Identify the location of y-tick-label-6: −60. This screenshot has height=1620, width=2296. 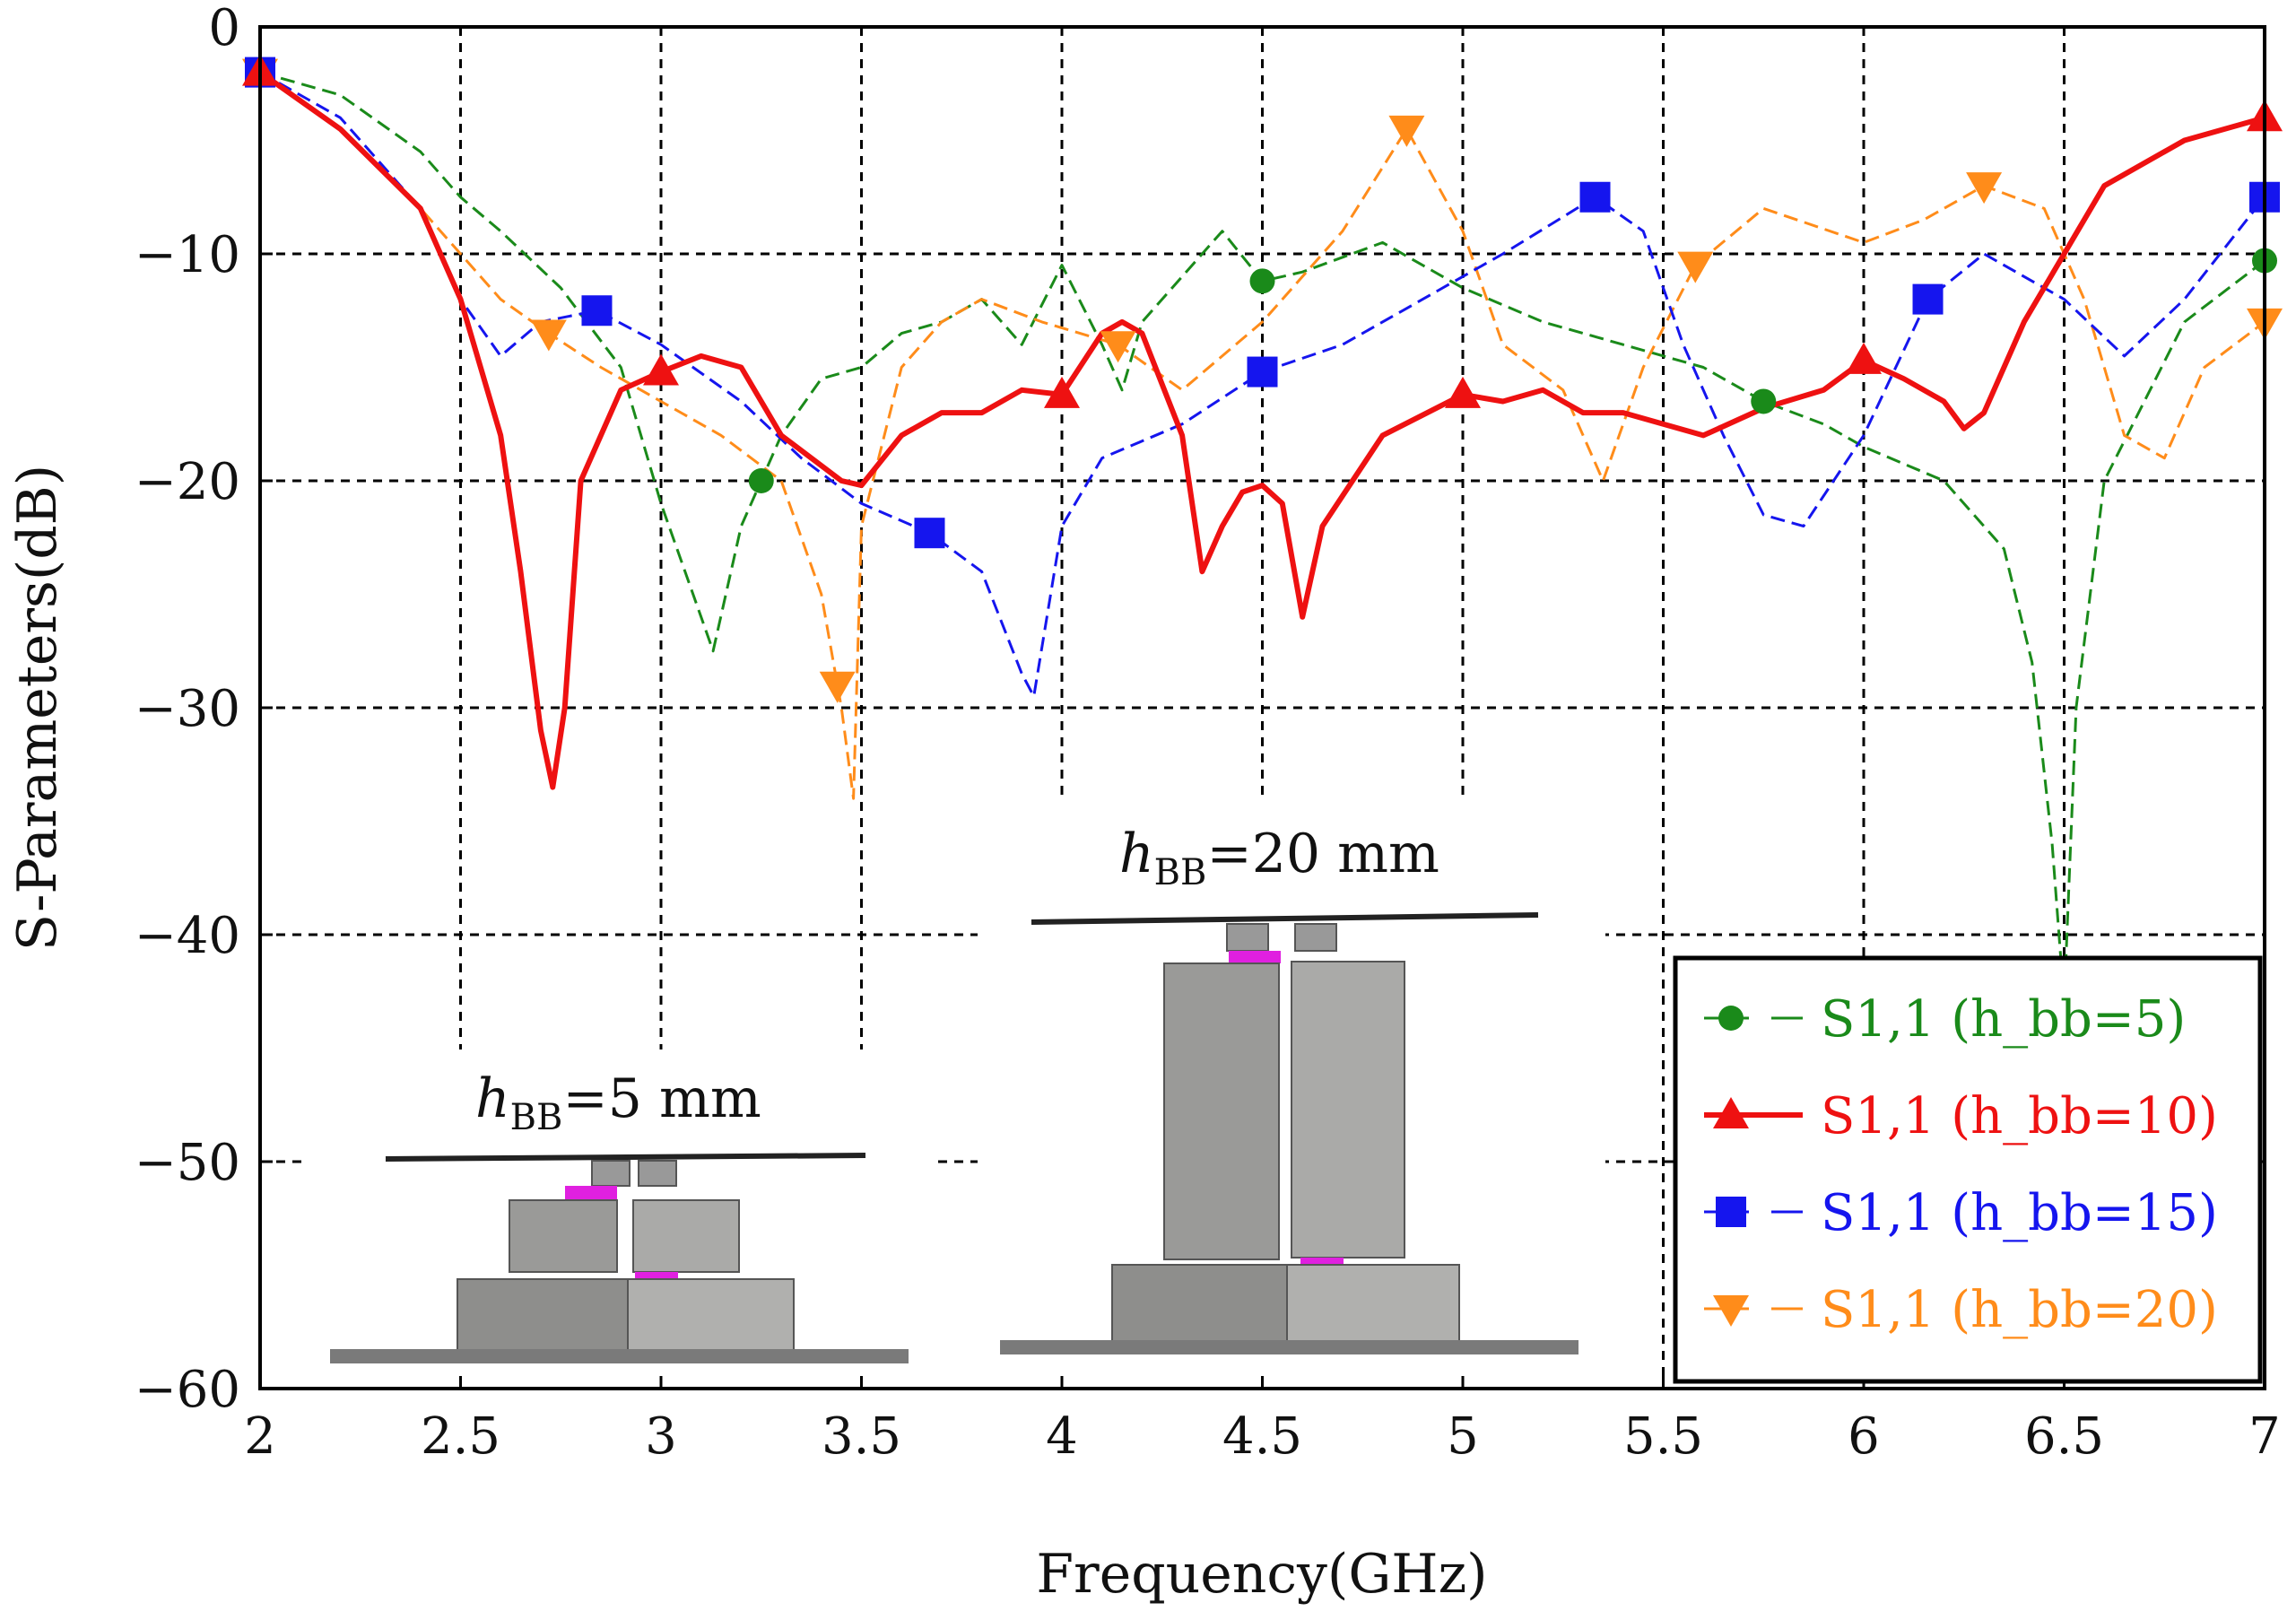
(187, 1390).